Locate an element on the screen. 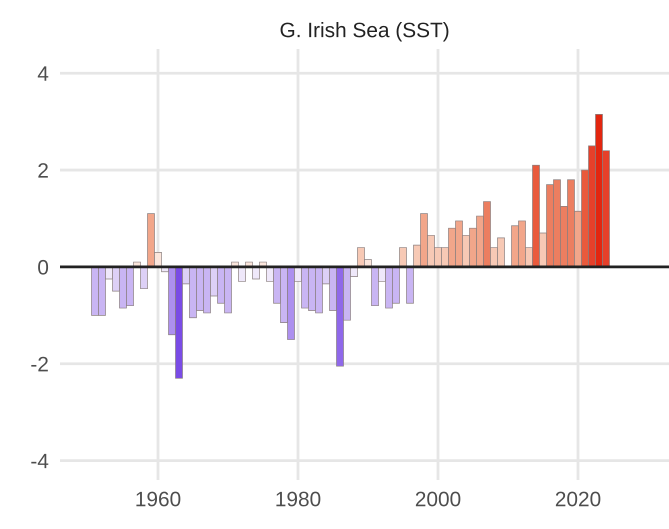  y-tick-label: 2 is located at coordinates (43, 170).